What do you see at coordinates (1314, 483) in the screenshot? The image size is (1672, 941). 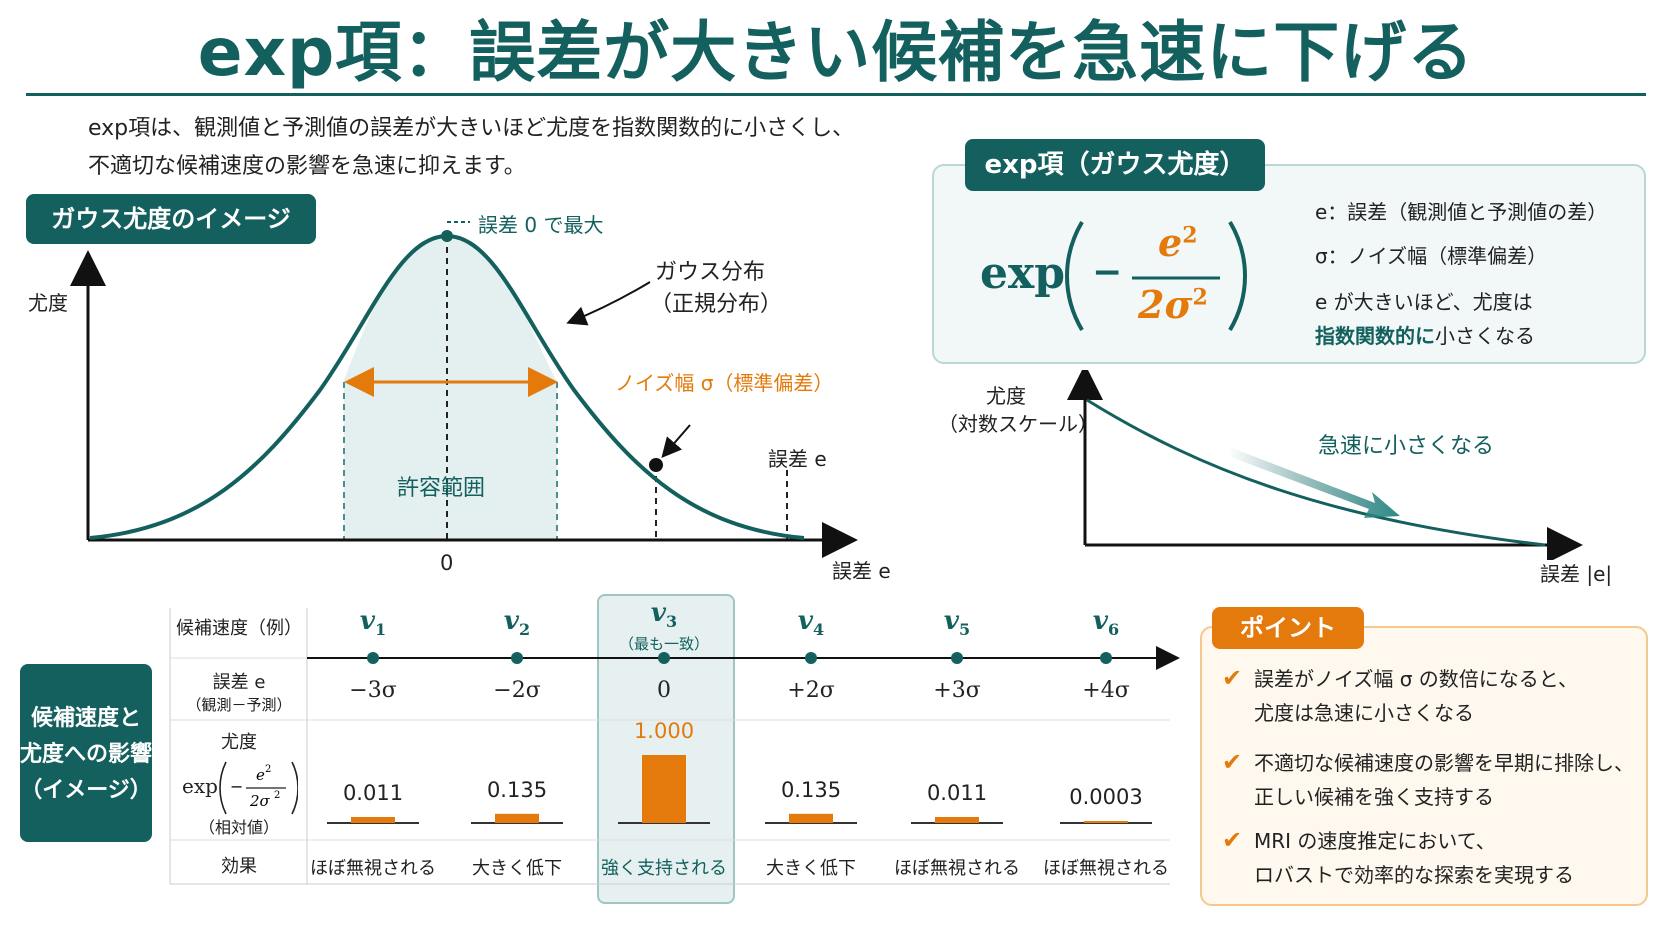 I see `decay-trend-arrow` at bounding box center [1314, 483].